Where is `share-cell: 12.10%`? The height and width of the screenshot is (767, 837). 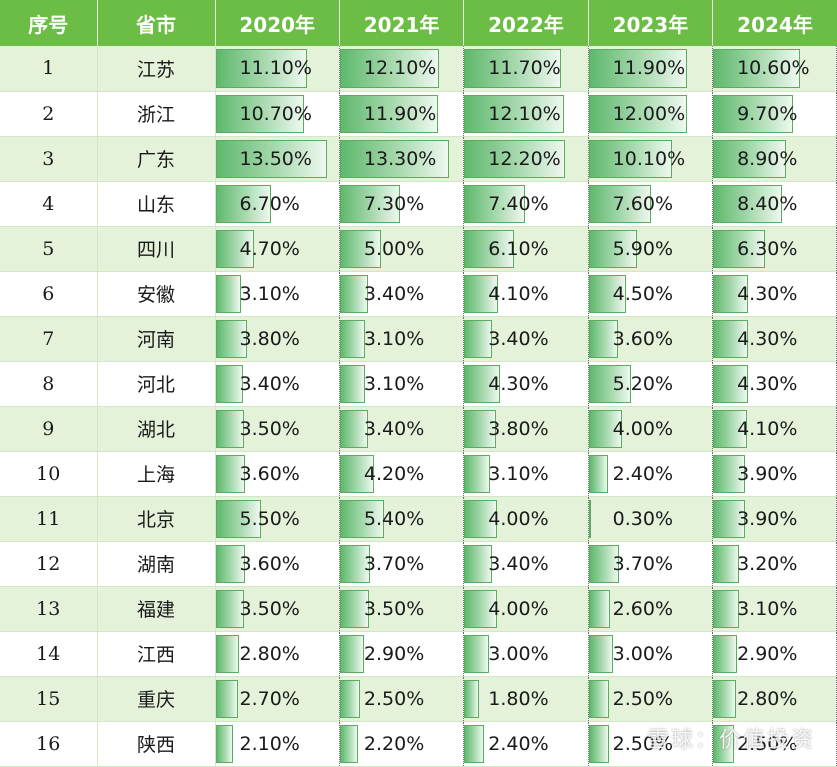 share-cell: 12.10% is located at coordinates (526, 114).